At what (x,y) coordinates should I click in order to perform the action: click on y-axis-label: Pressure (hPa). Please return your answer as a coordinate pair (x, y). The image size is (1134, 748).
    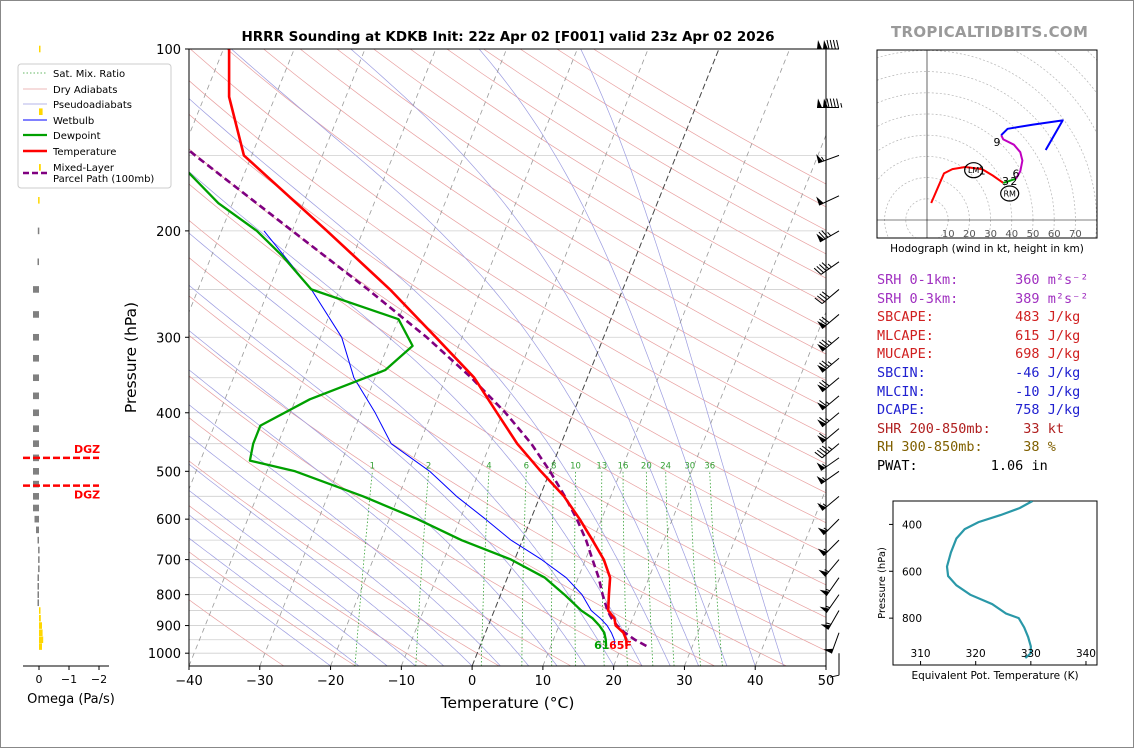
    Looking at the image, I should click on (131, 357).